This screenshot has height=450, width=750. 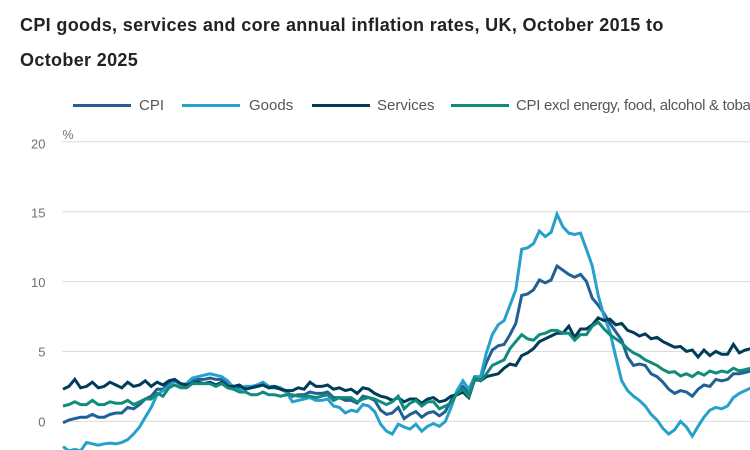 I want to click on svg-text: 10, so click(x=38, y=282).